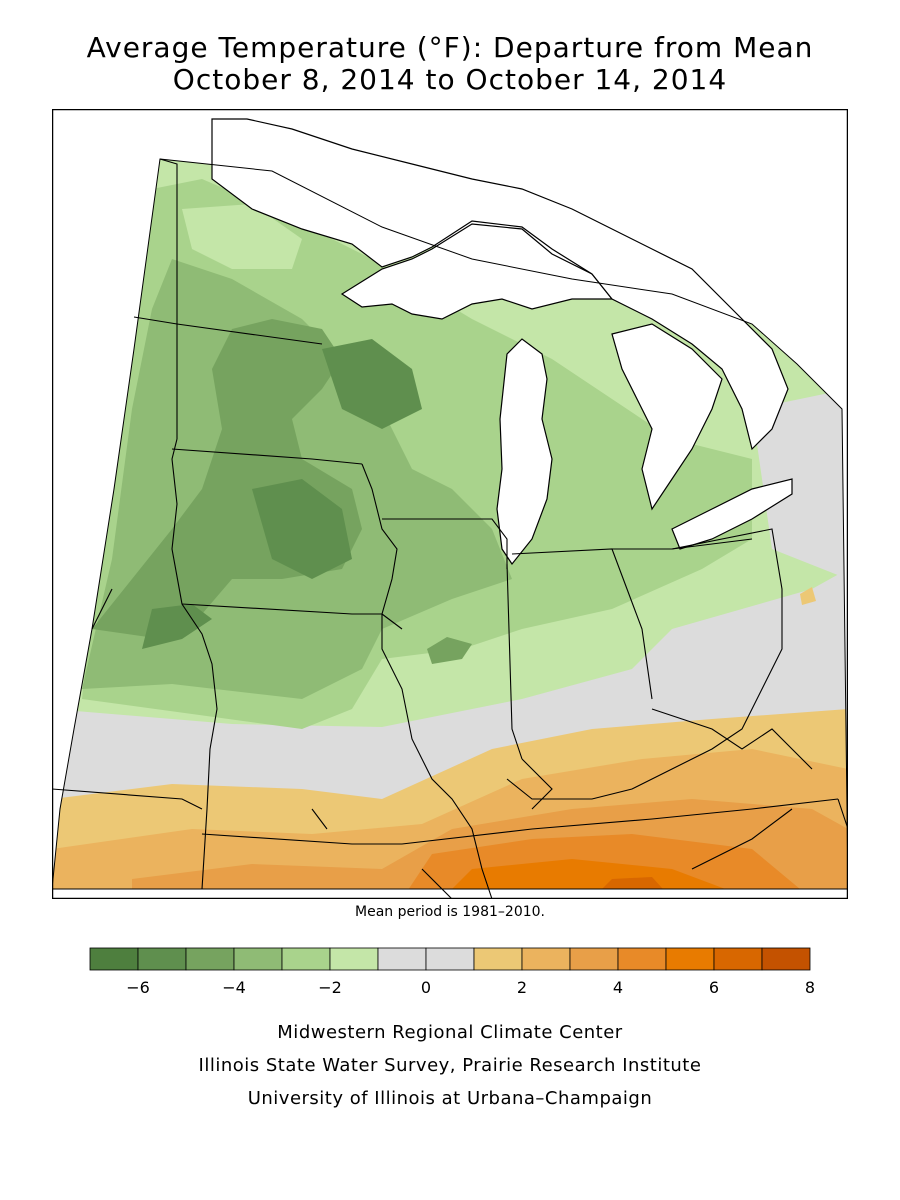 The height and width of the screenshot is (1200, 900). Describe the element at coordinates (477, 271) in the screenshot. I see `lake-superior` at that location.